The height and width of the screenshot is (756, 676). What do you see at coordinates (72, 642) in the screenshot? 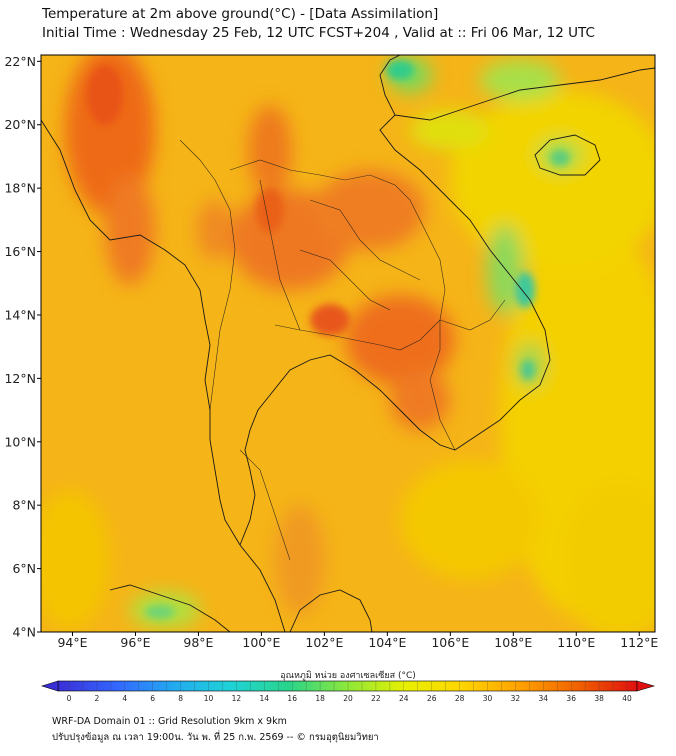
I see `lon-tick-label: 94°E` at bounding box center [72, 642].